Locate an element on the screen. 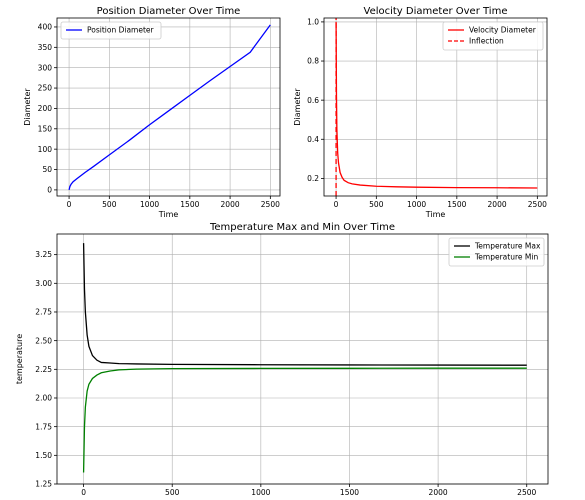 This screenshot has height=500, width=585. y-tick-label: 300 is located at coordinates (45, 67).